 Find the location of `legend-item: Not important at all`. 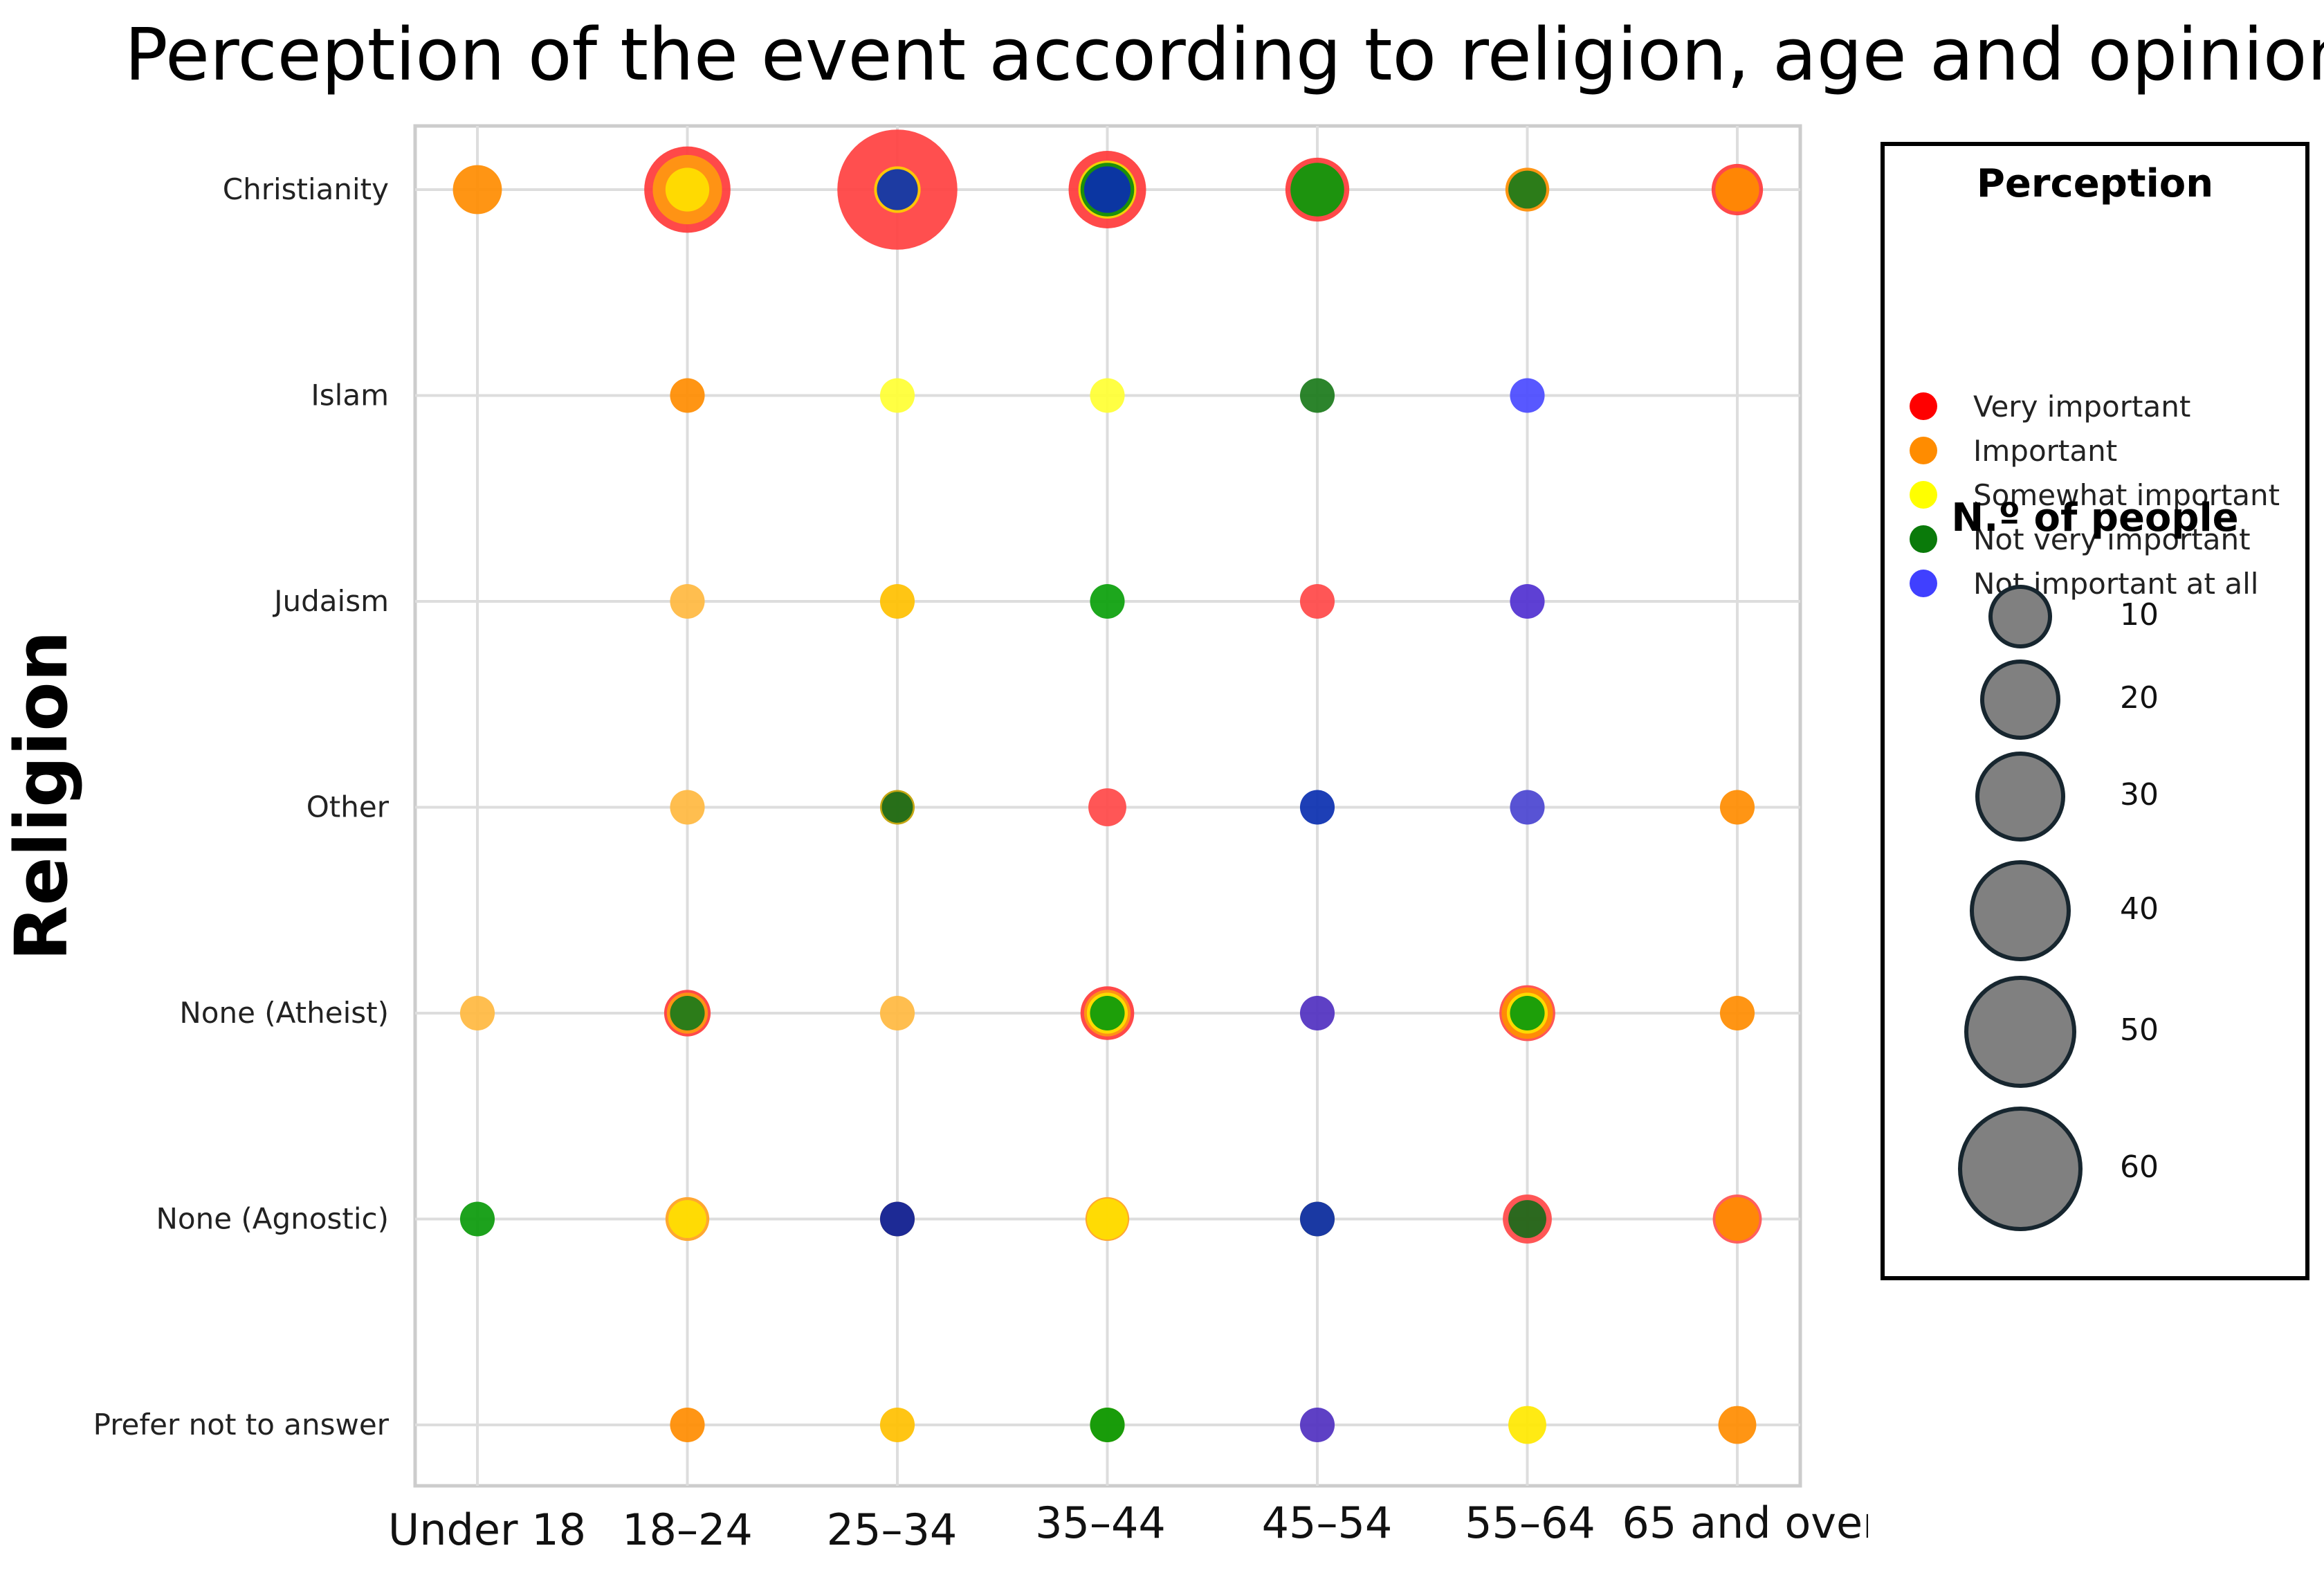

legend-item: Not important at all is located at coordinates (2084, 583).